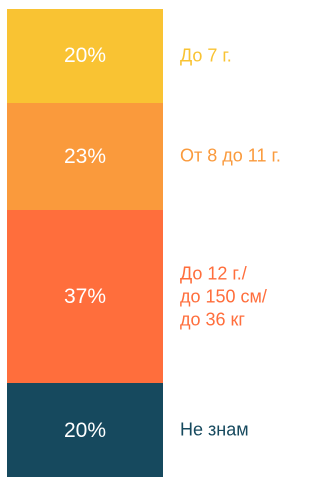  What do you see at coordinates (214, 429) in the screenshot?
I see `category-label: Не знам` at bounding box center [214, 429].